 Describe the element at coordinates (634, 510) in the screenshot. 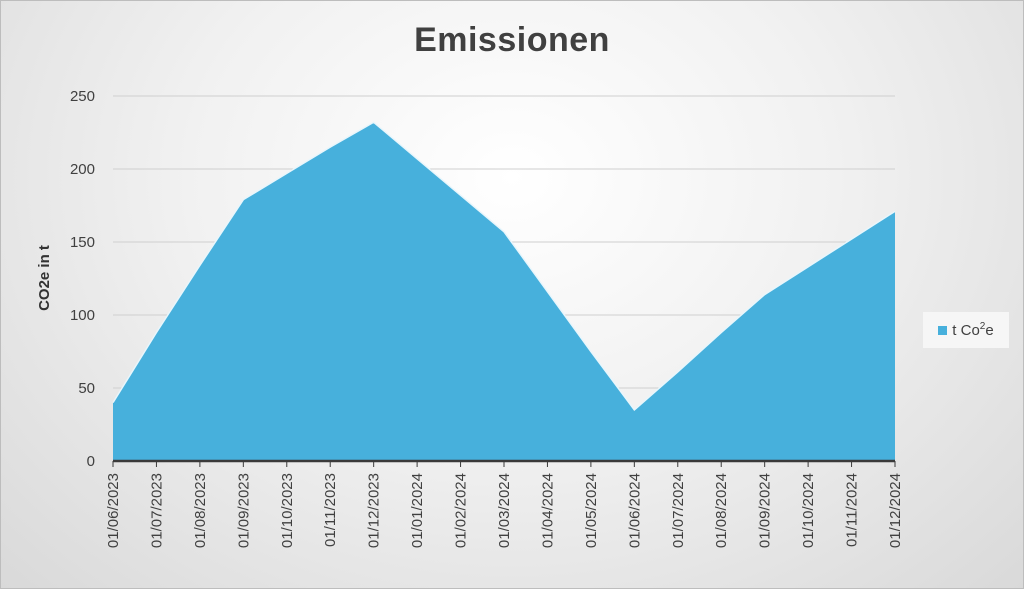

I see `x-tick-label: 01/06/2024` at that location.